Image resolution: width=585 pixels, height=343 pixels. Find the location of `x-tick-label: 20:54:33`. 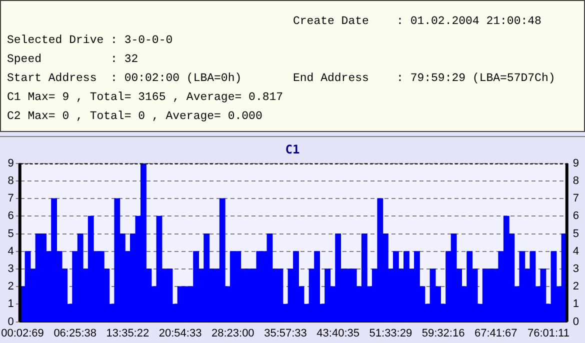

x-tick-label: 20:54:33 is located at coordinates (180, 333).